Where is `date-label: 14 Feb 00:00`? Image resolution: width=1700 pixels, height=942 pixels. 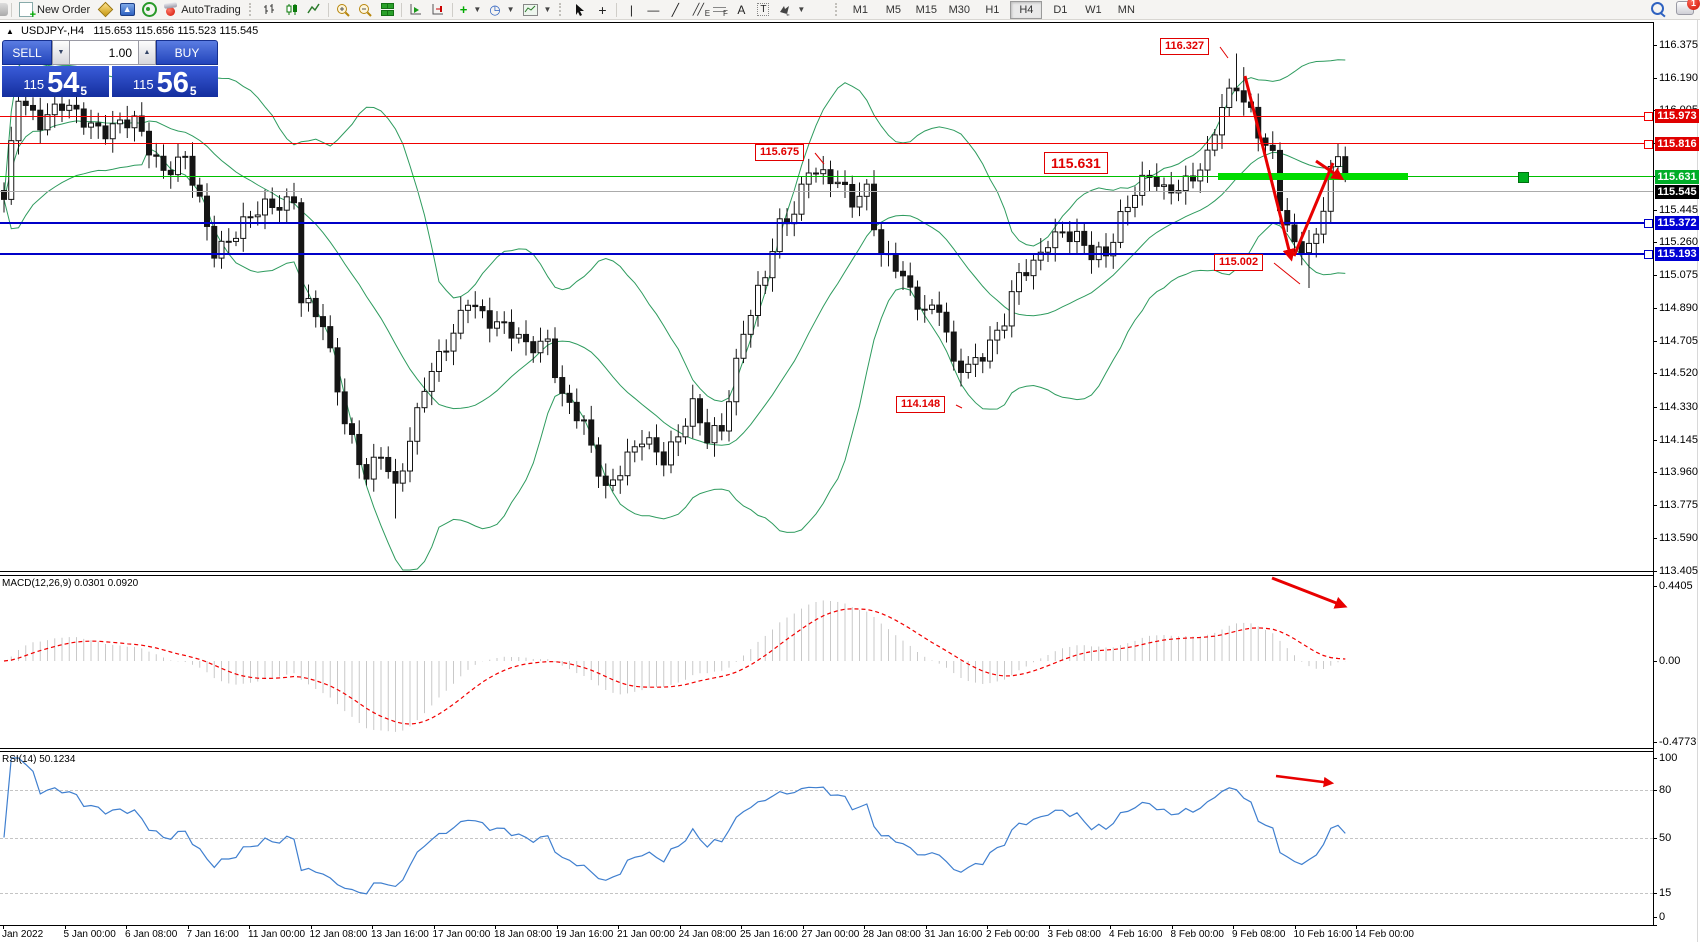 date-label: 14 Feb 00:00 is located at coordinates (1384, 934).